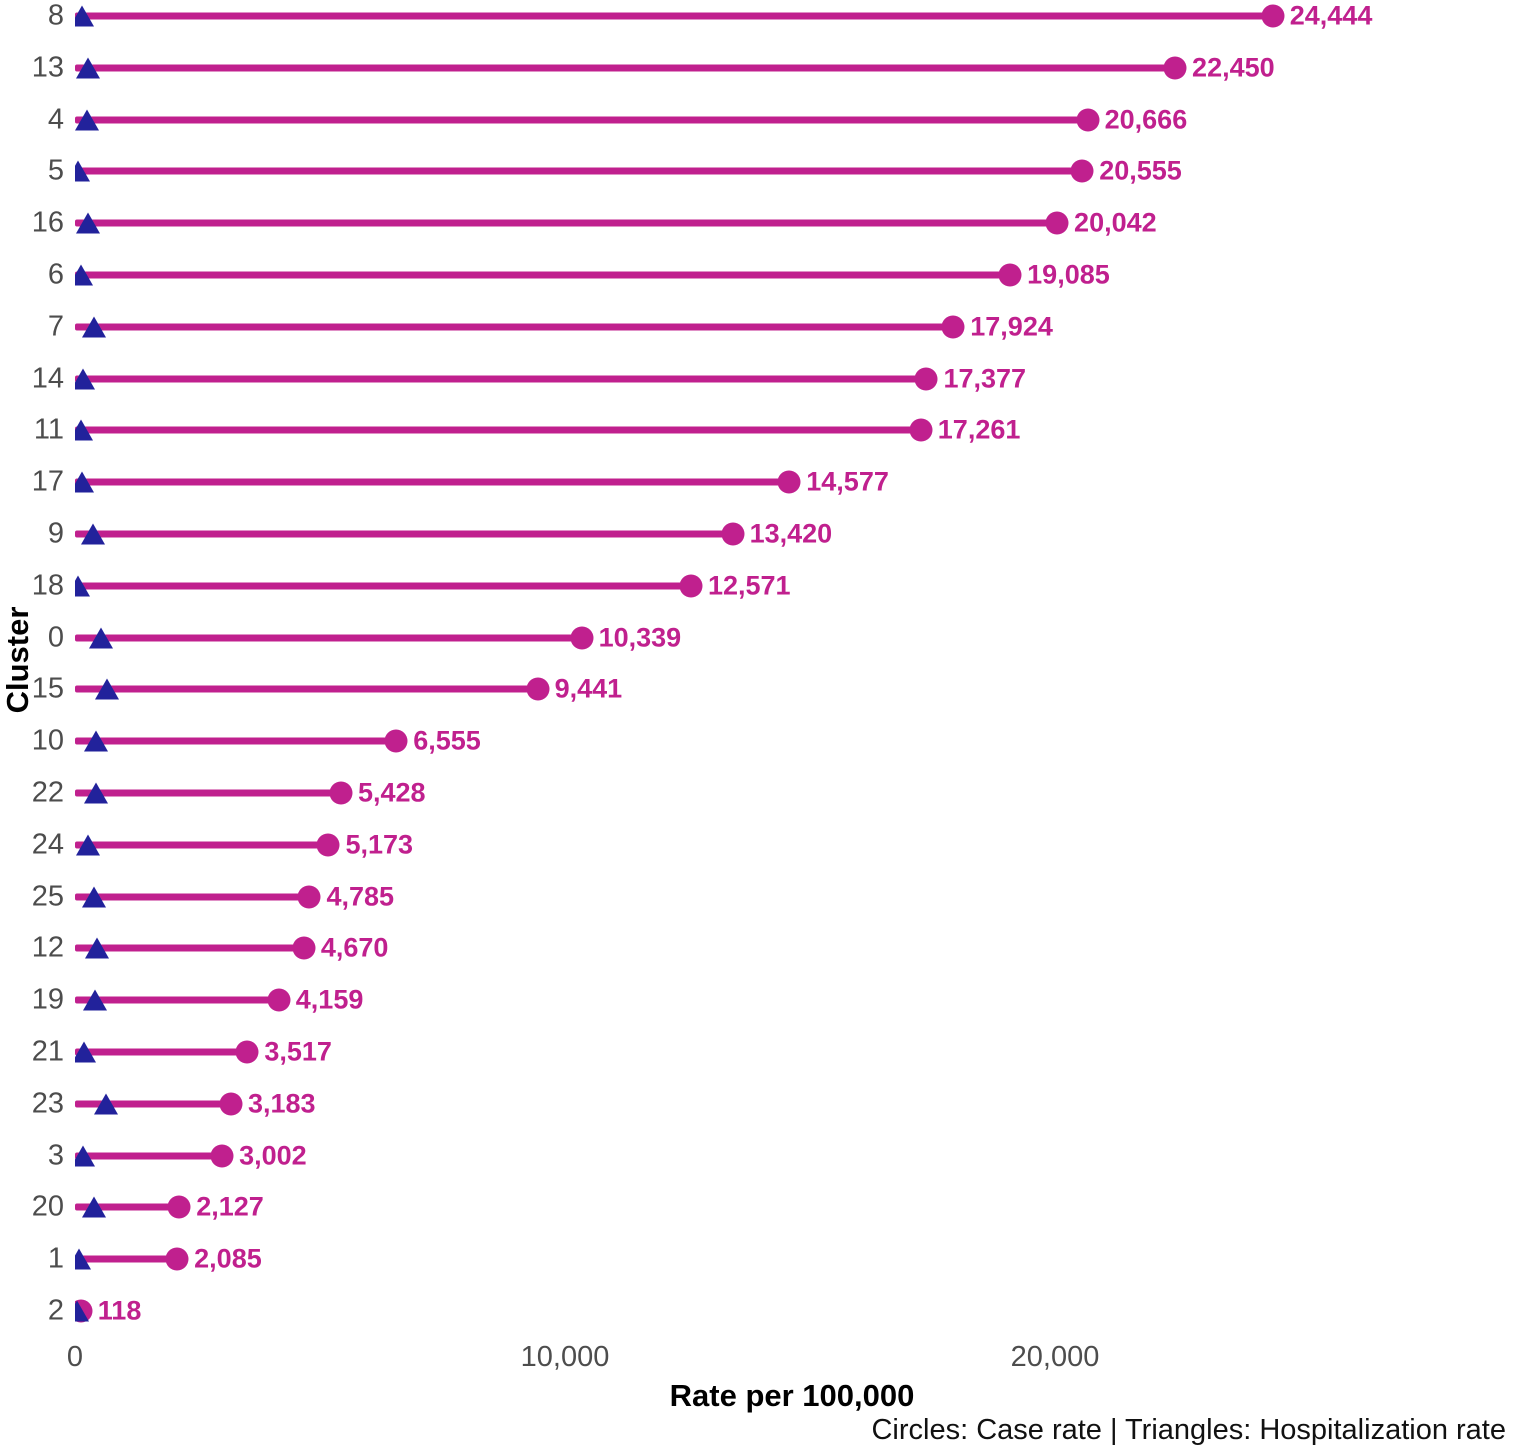 The width and height of the screenshot is (1516, 1453). I want to click on case-rate-value-label: 24,444, so click(1331, 15).